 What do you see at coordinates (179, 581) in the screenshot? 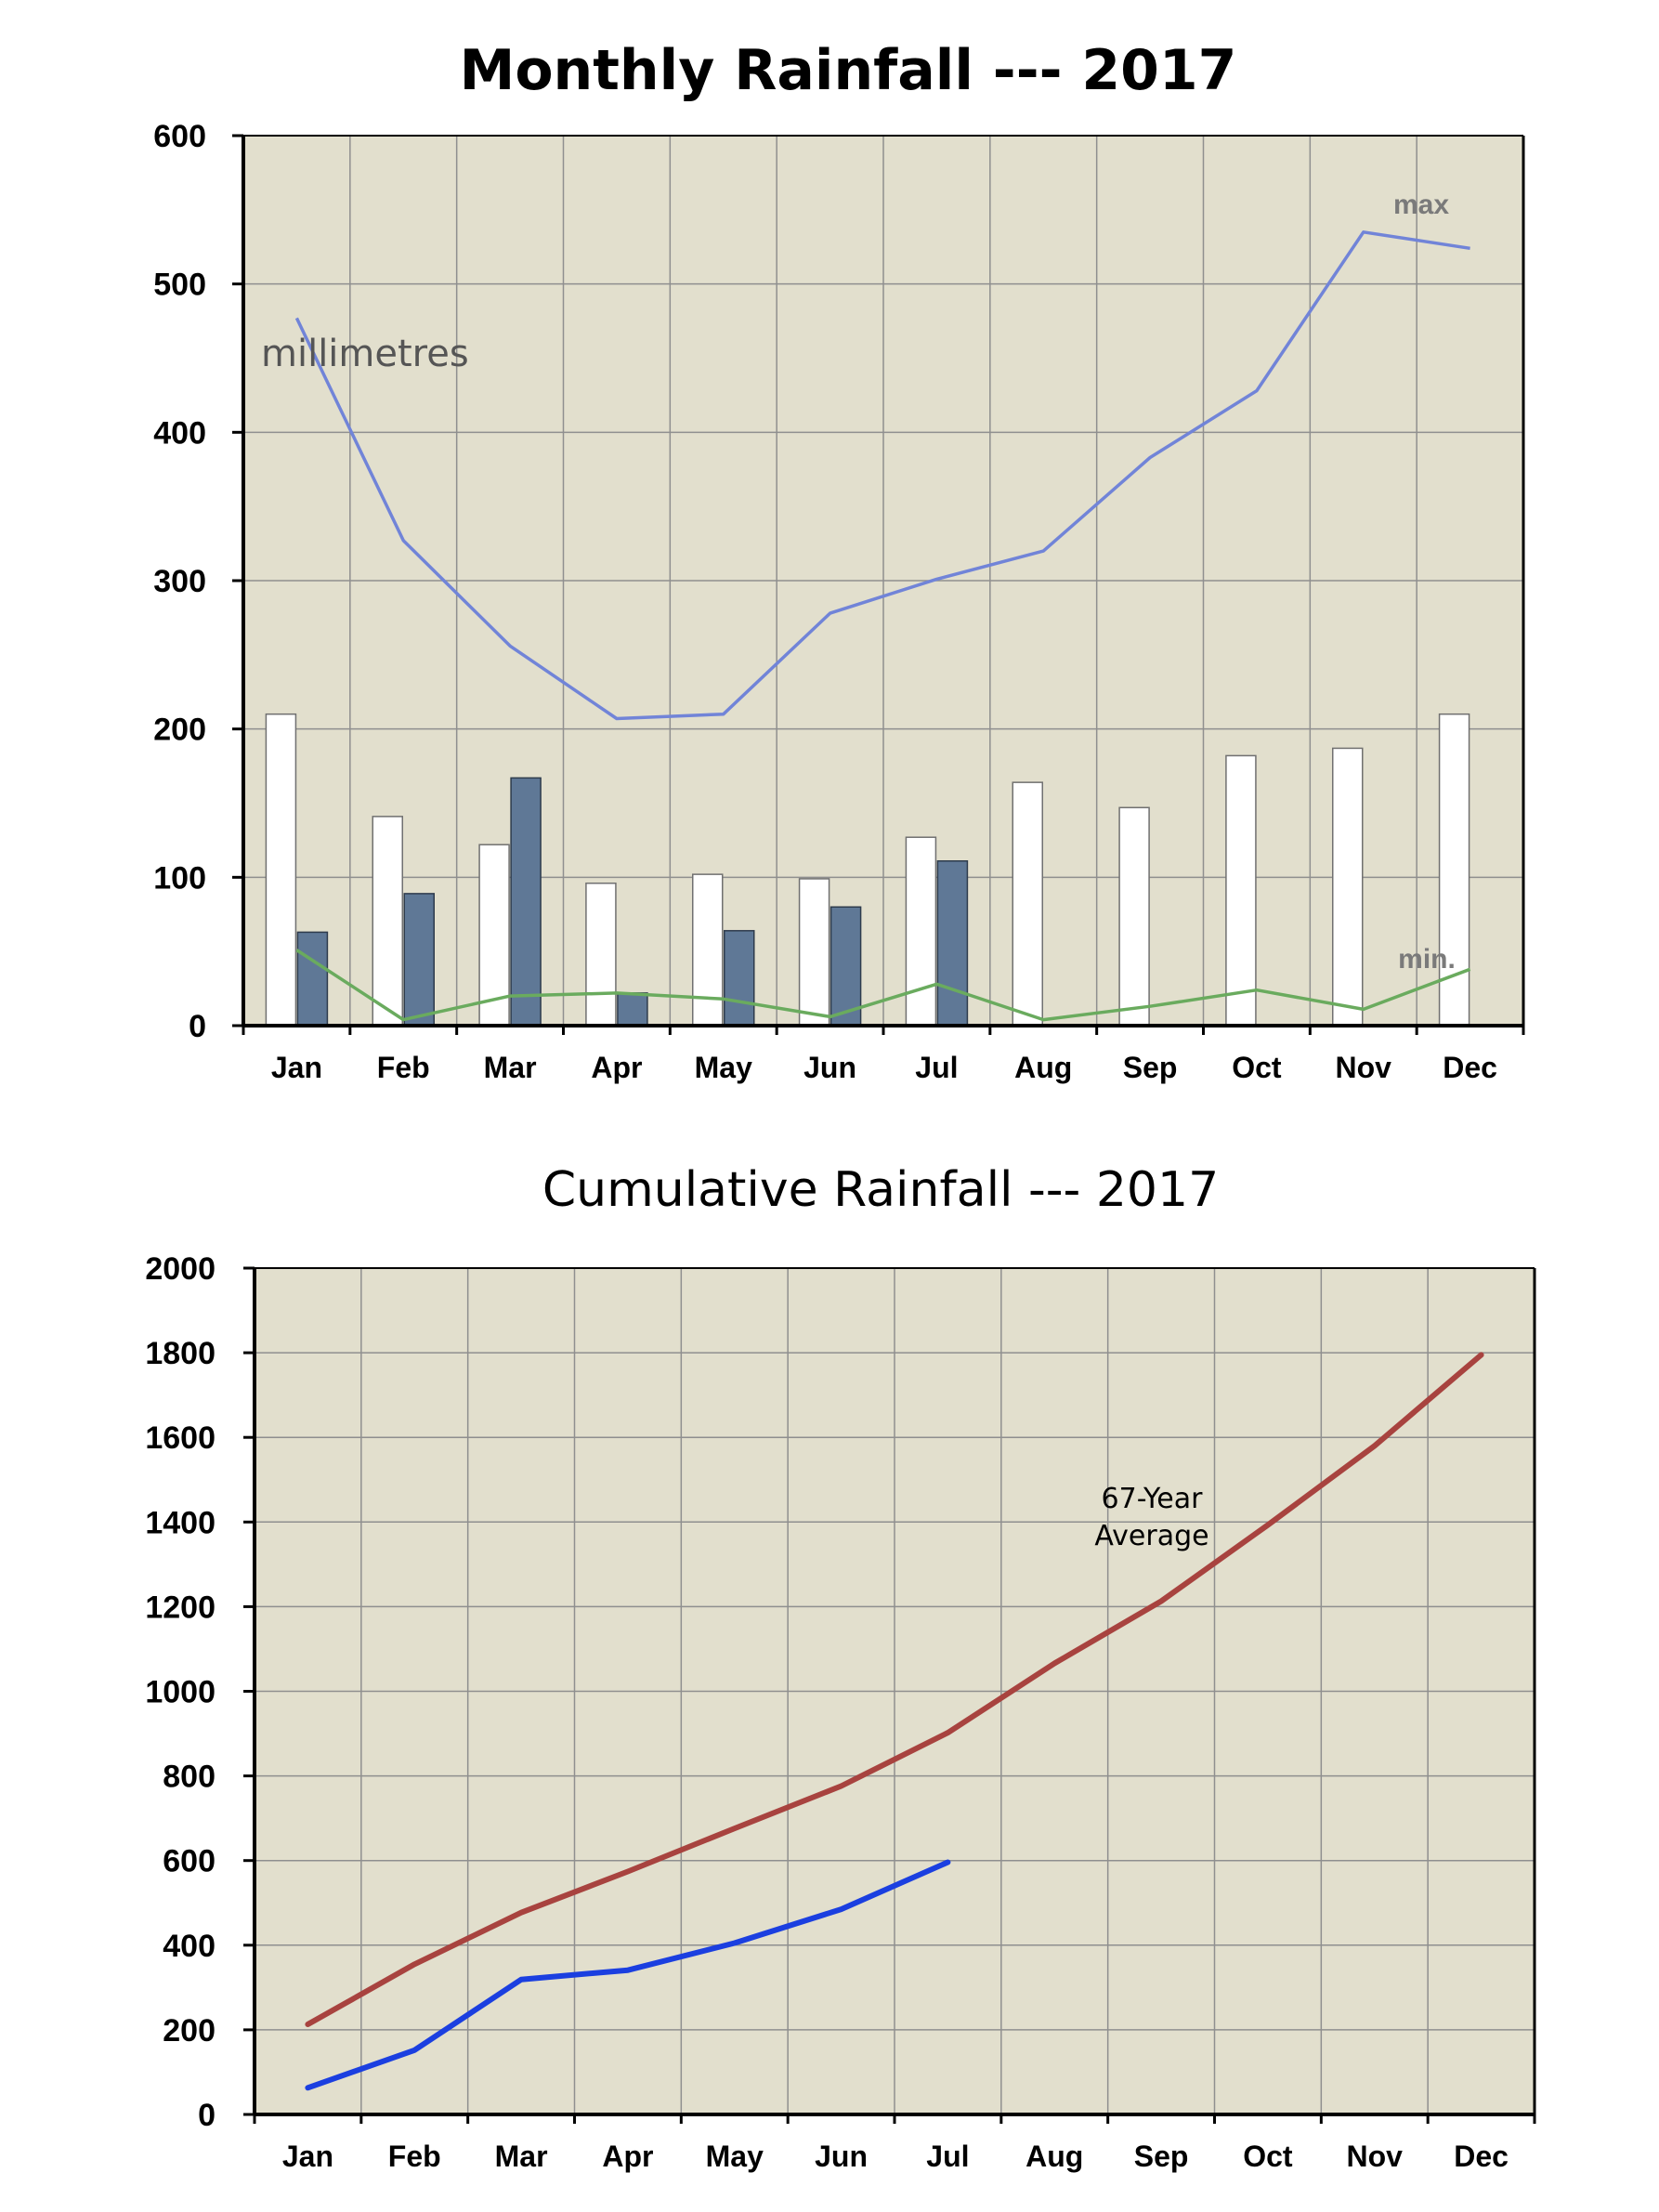
I see `y-tick-label: 300` at bounding box center [179, 581].